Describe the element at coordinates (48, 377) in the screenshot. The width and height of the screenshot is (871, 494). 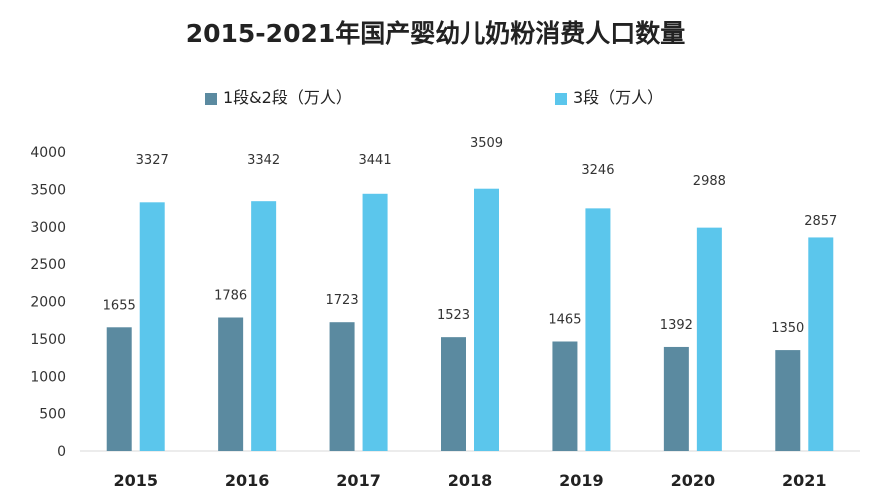
I see `y-tick-label: 1000` at that location.